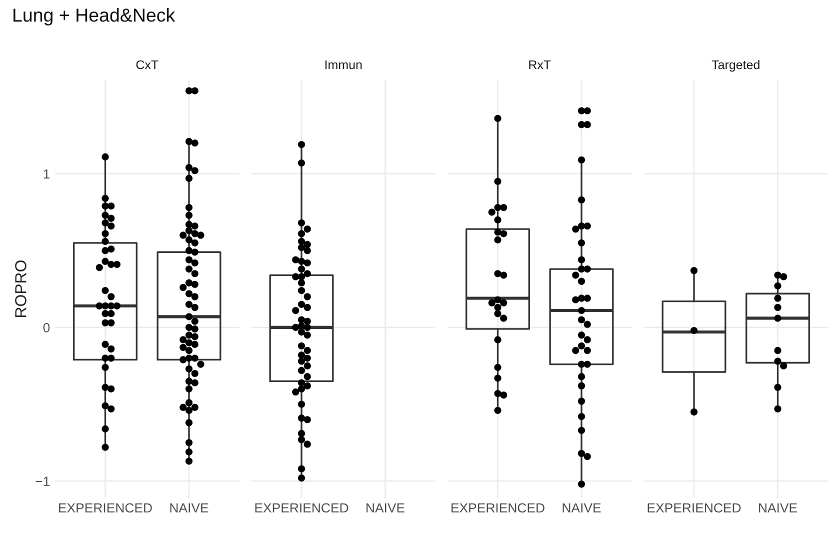  Describe the element at coordinates (47, 174) in the screenshot. I see `y-tick-label: 1` at that location.